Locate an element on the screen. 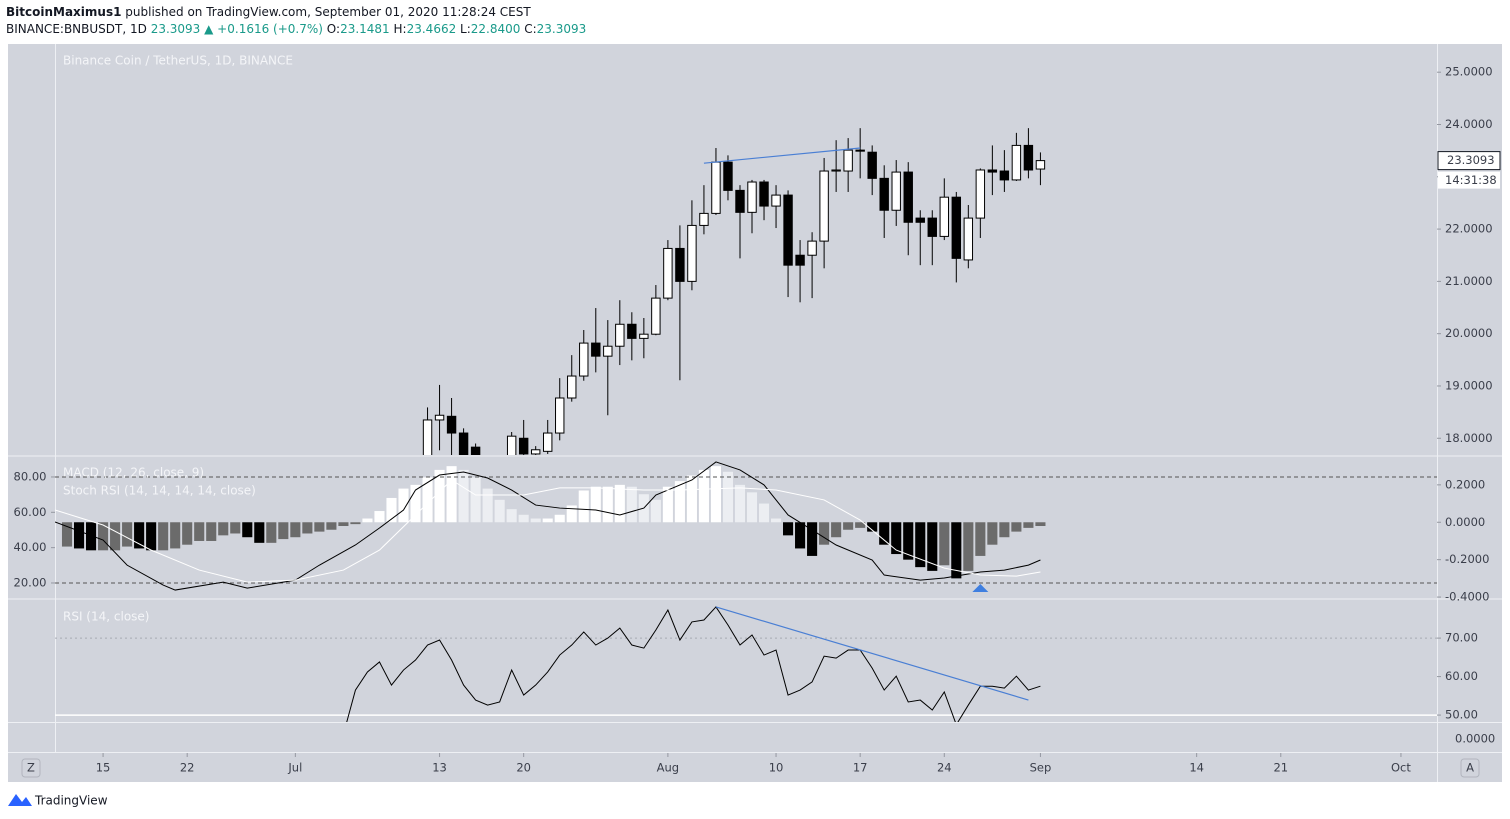 This screenshot has width=1510, height=819. bottom-pane-label: 0.0000 is located at coordinates (1475, 739).